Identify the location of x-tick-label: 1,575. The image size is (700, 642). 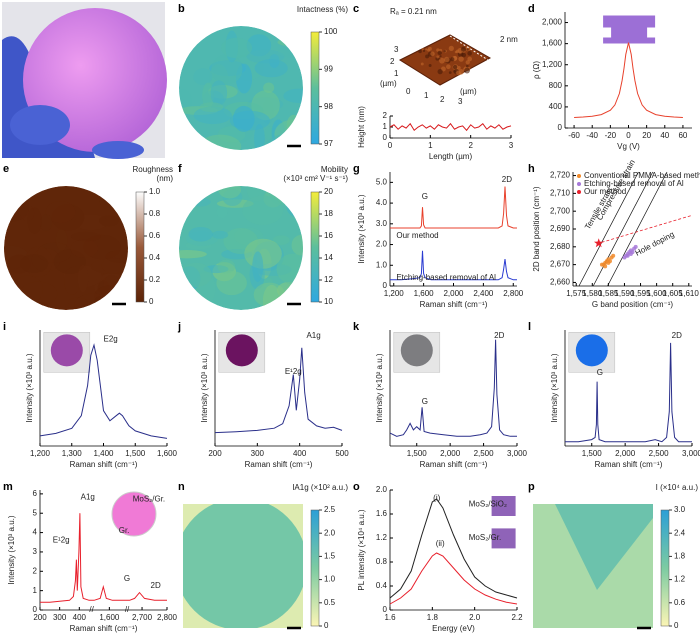
(576, 293).